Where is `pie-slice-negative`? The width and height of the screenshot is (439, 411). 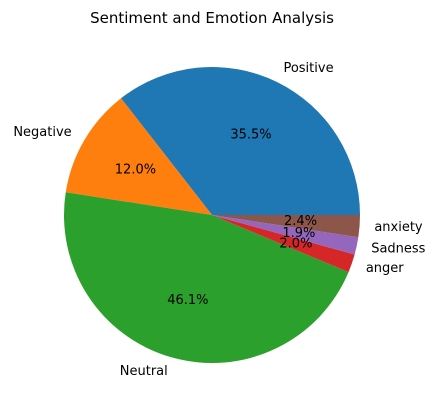
pie-slice-negative is located at coordinates (138, 156).